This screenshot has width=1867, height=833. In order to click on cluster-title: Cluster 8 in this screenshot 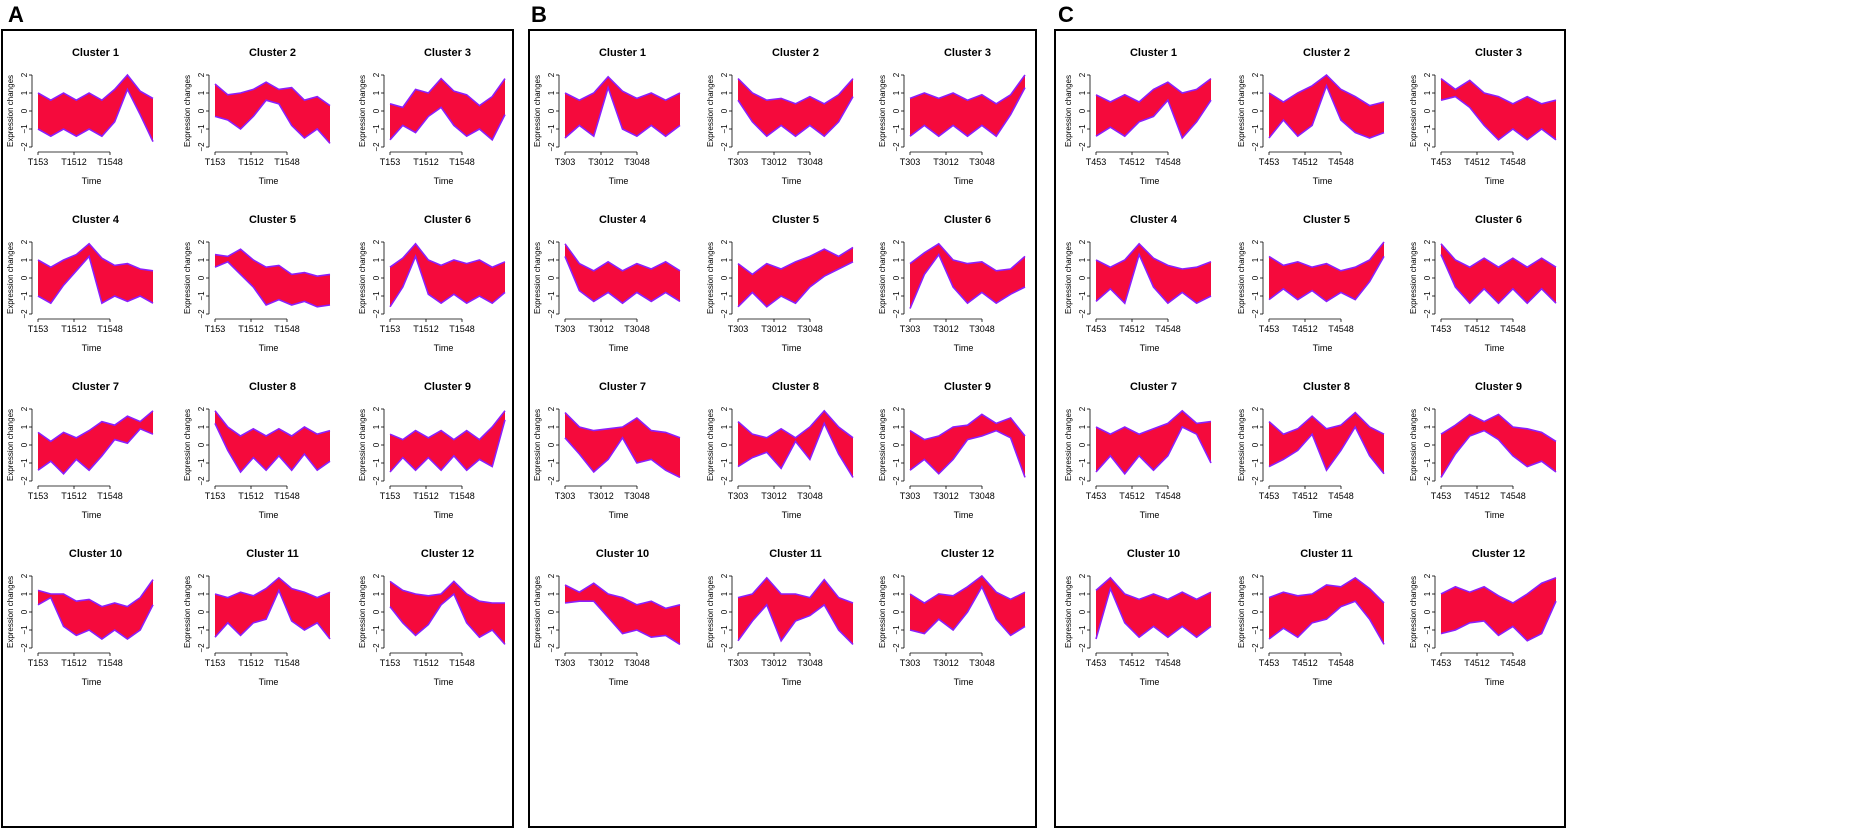, I will do `click(1326, 387)`.